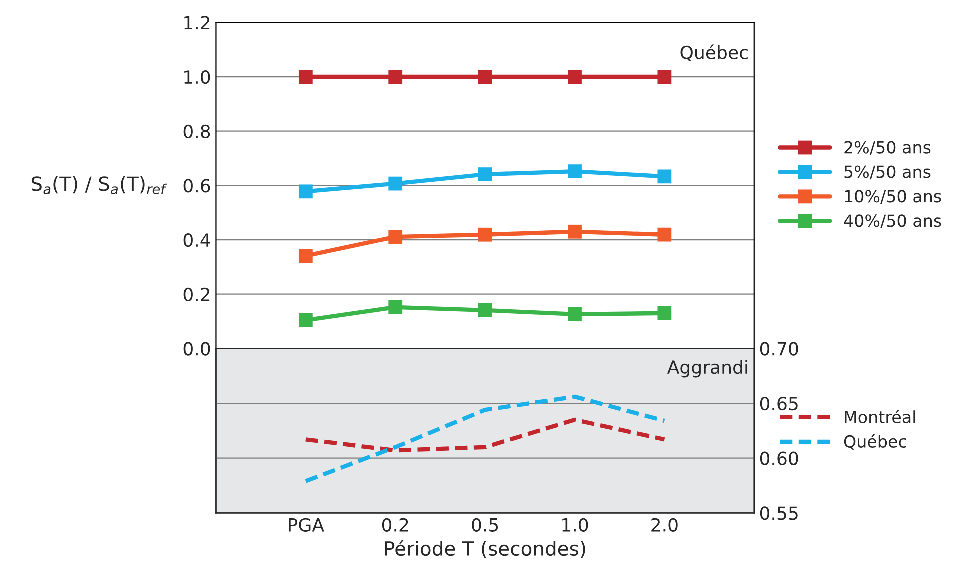 The width and height of the screenshot is (961, 567). Describe the element at coordinates (779, 459) in the screenshot. I see `y2-tick-label: 0.60` at that location.